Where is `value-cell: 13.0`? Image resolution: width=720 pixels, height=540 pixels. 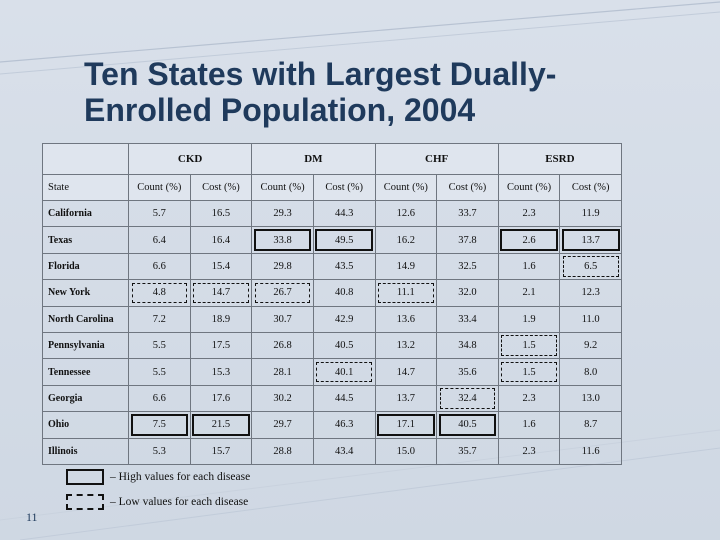
value-cell: 13.0 is located at coordinates (590, 398).